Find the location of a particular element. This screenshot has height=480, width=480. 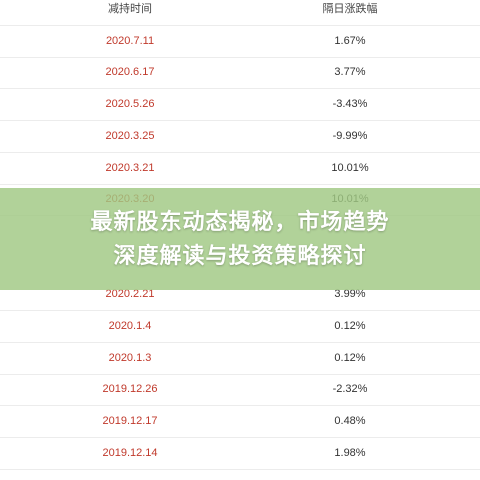

date-cell: 2019.12.14 is located at coordinates (130, 452).